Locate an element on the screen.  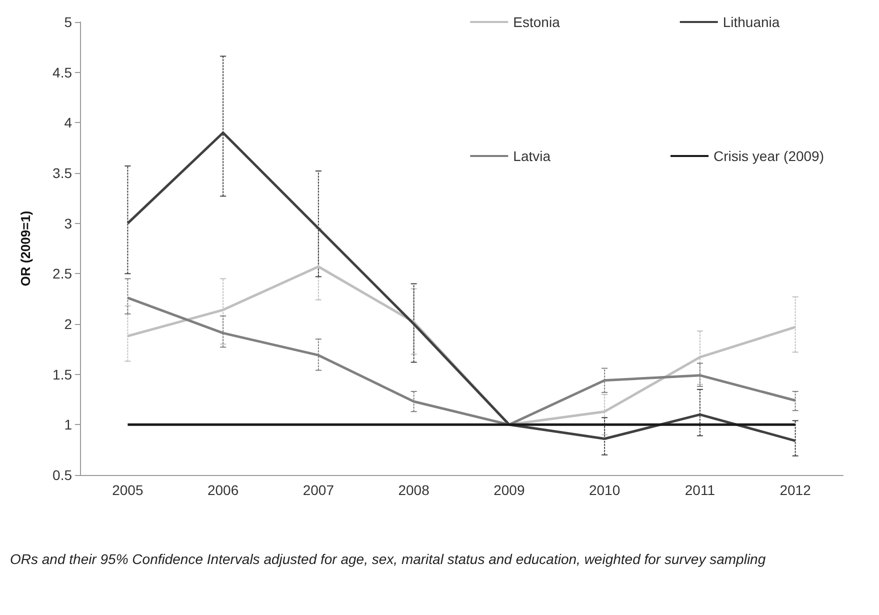
y-tick-label: 4.5 is located at coordinates (62, 72).